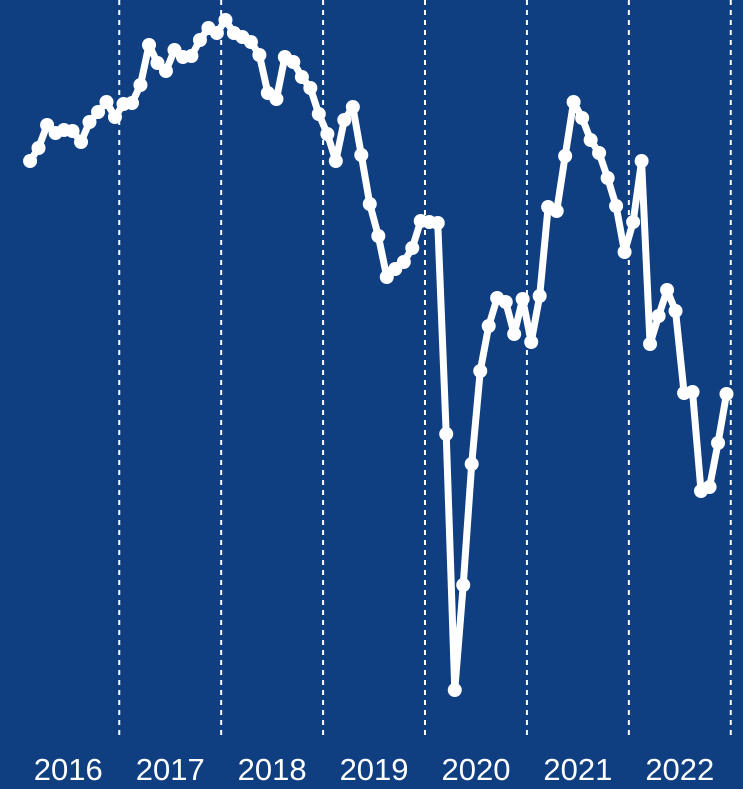 This screenshot has height=789, width=743. Describe the element at coordinates (272, 769) in the screenshot. I see `x-tick-label: 2018` at that location.